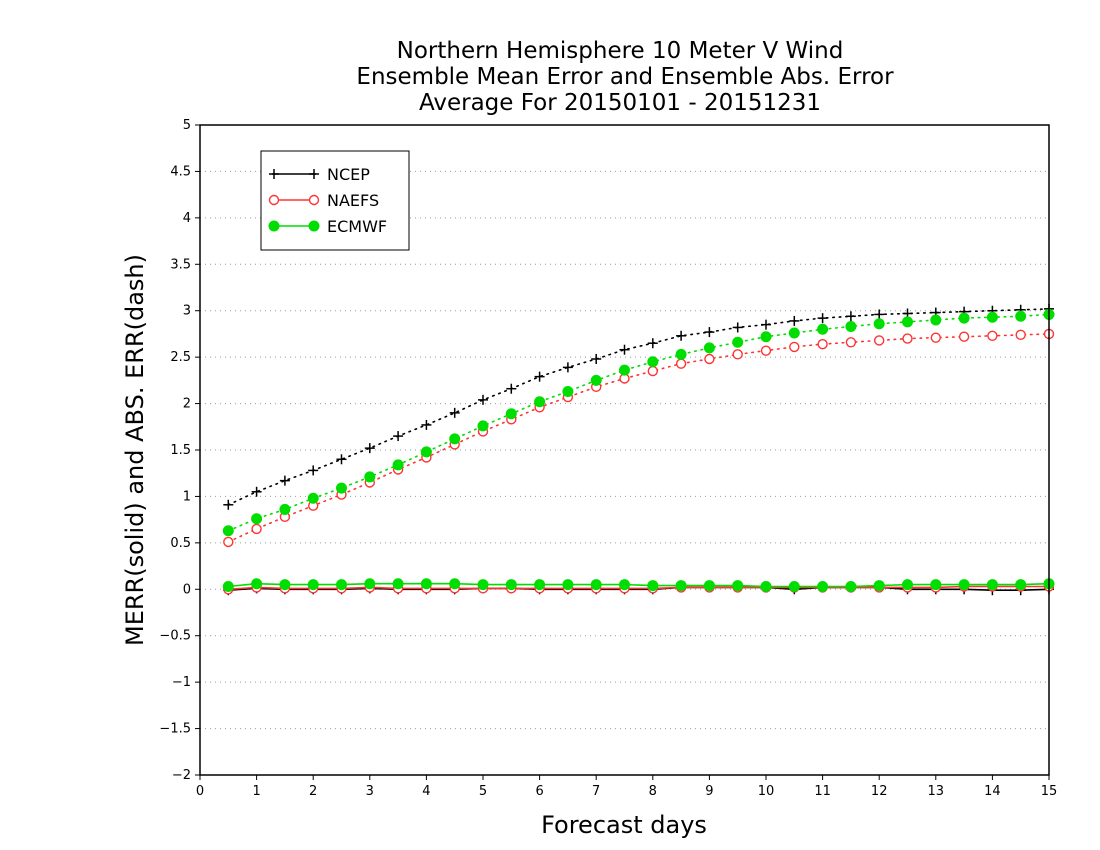  Describe the element at coordinates (370, 791) in the screenshot. I see `x-tick-label: 3` at that location.